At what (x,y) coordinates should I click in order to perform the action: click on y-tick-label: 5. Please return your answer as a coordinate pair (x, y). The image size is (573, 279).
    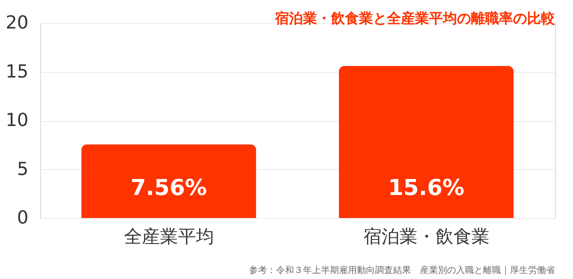
    Looking at the image, I should click on (22, 169).